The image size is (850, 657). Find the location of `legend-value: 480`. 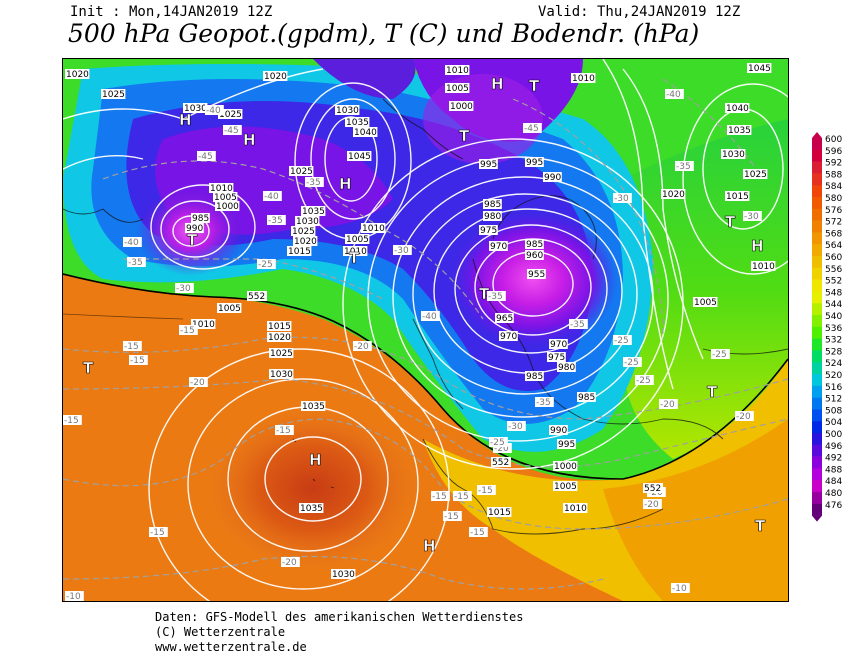

legend-value: 480 is located at coordinates (833, 494).